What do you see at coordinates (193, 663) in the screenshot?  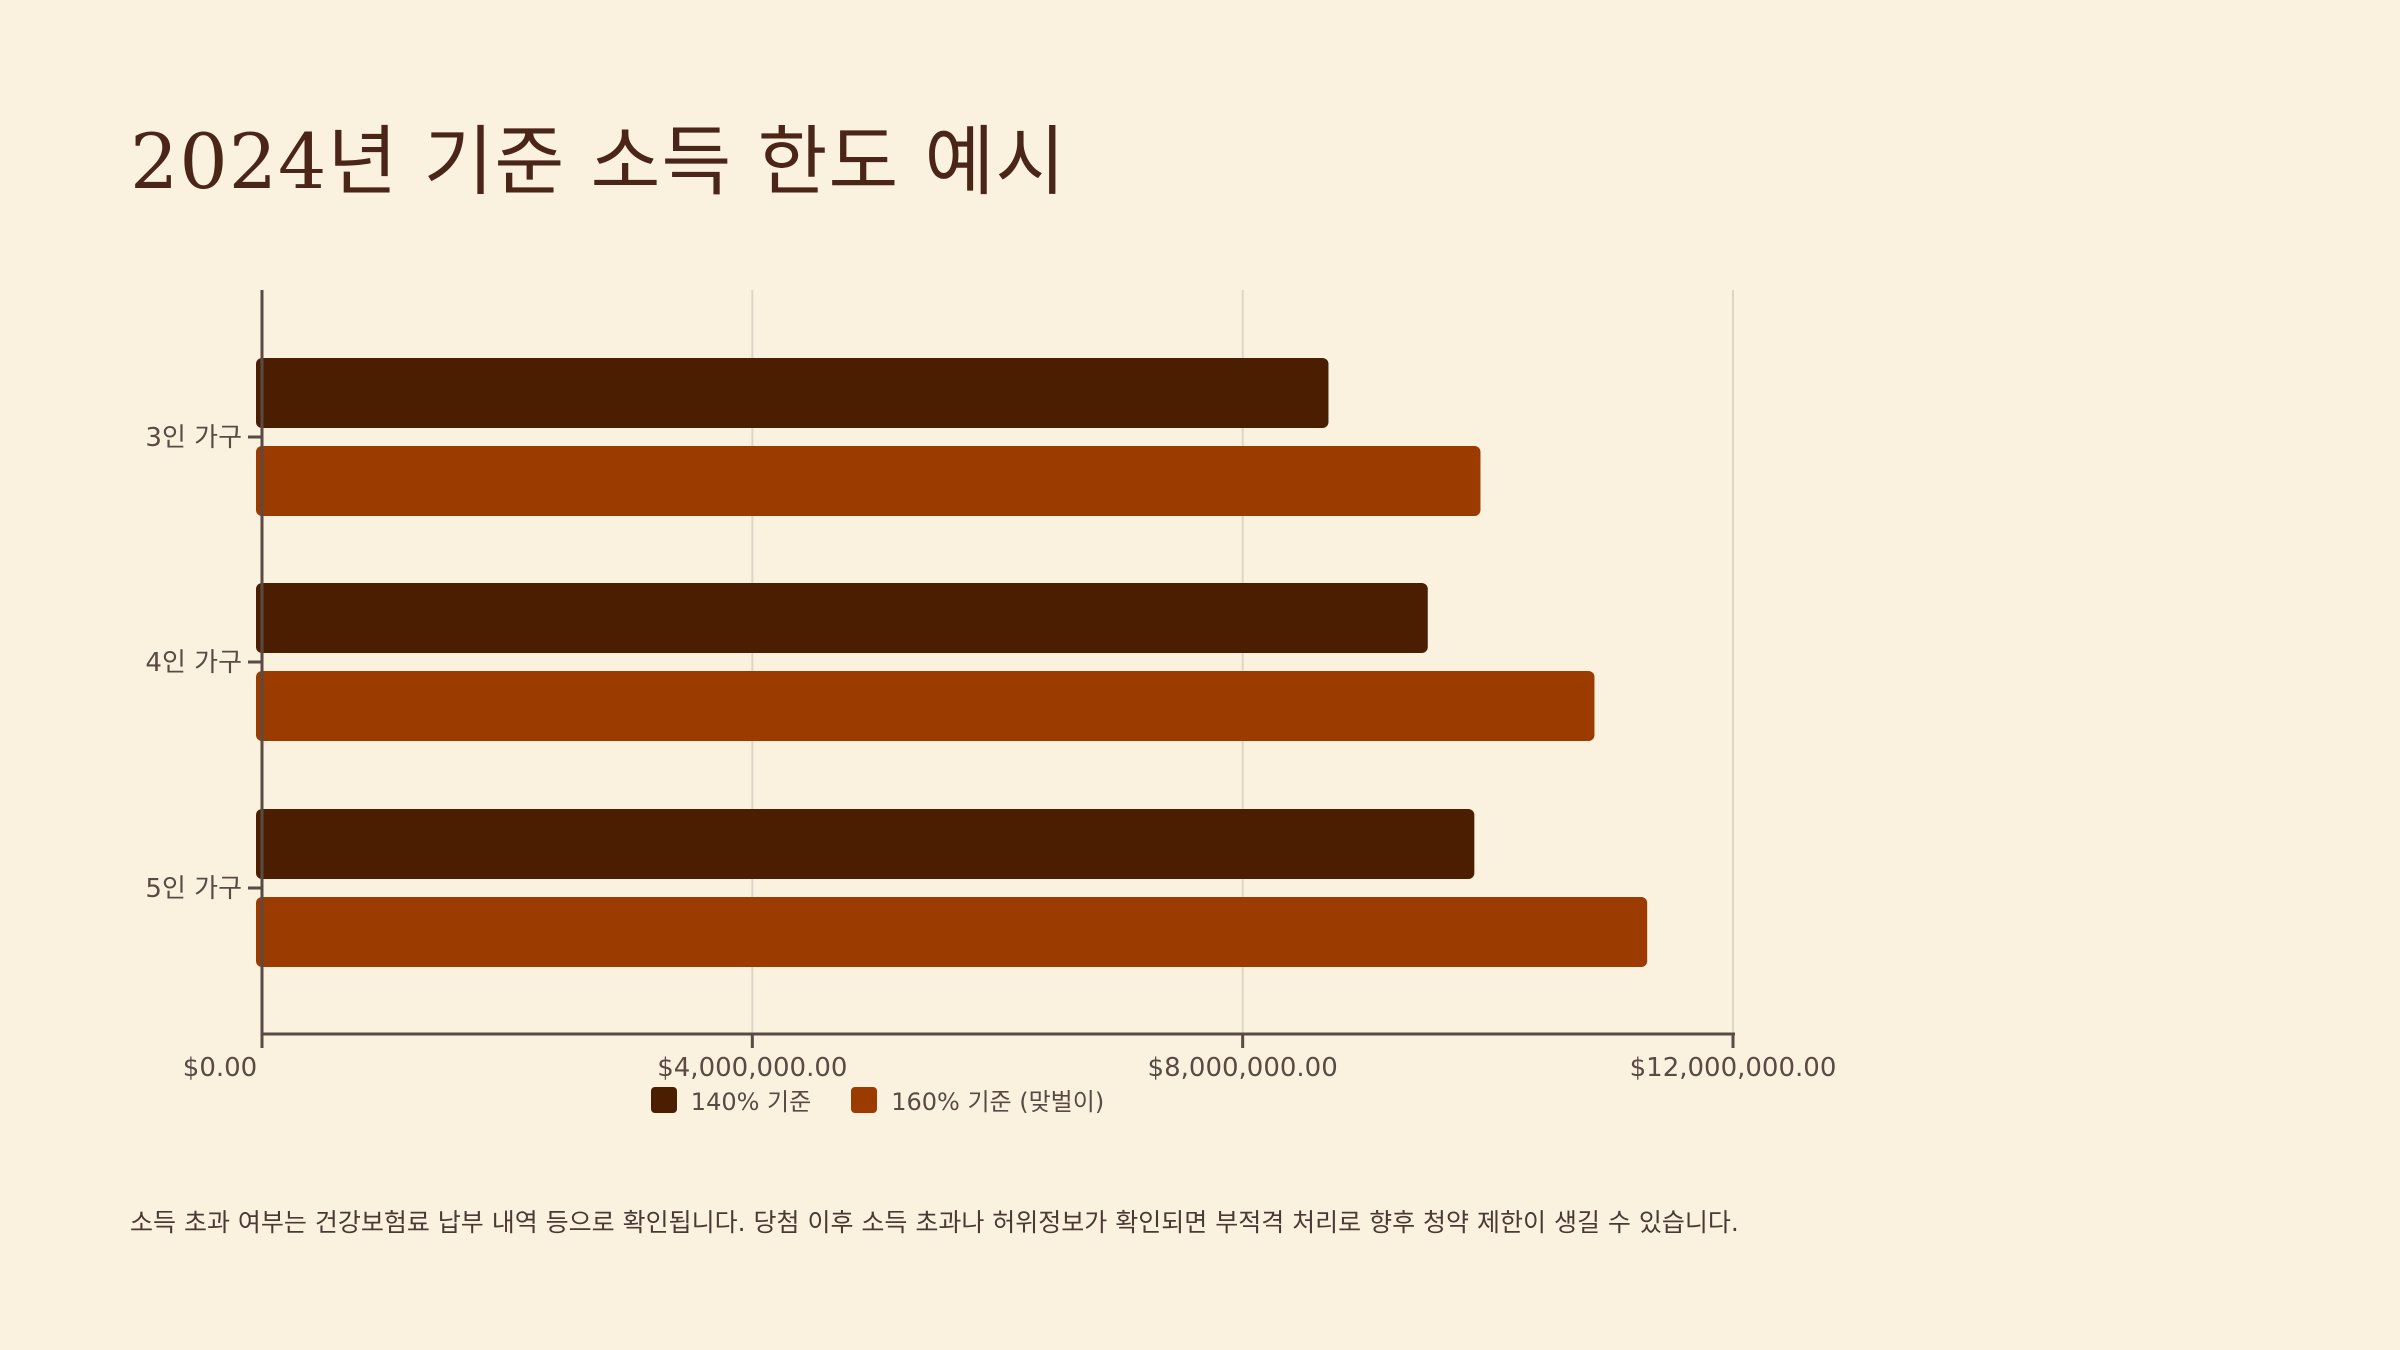 I see `y-tick-label-1: 4인 가구` at bounding box center [193, 663].